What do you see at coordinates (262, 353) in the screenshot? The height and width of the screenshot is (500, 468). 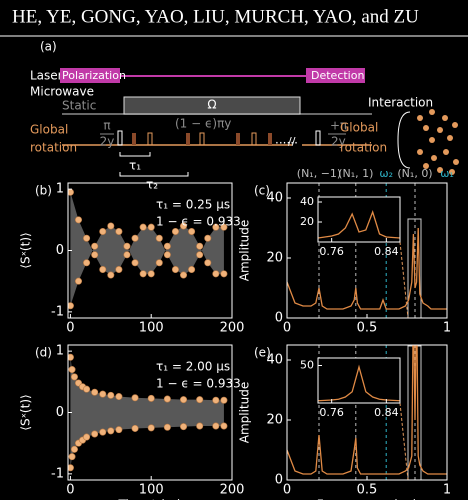 I see `panel-label: (e)` at bounding box center [262, 353].